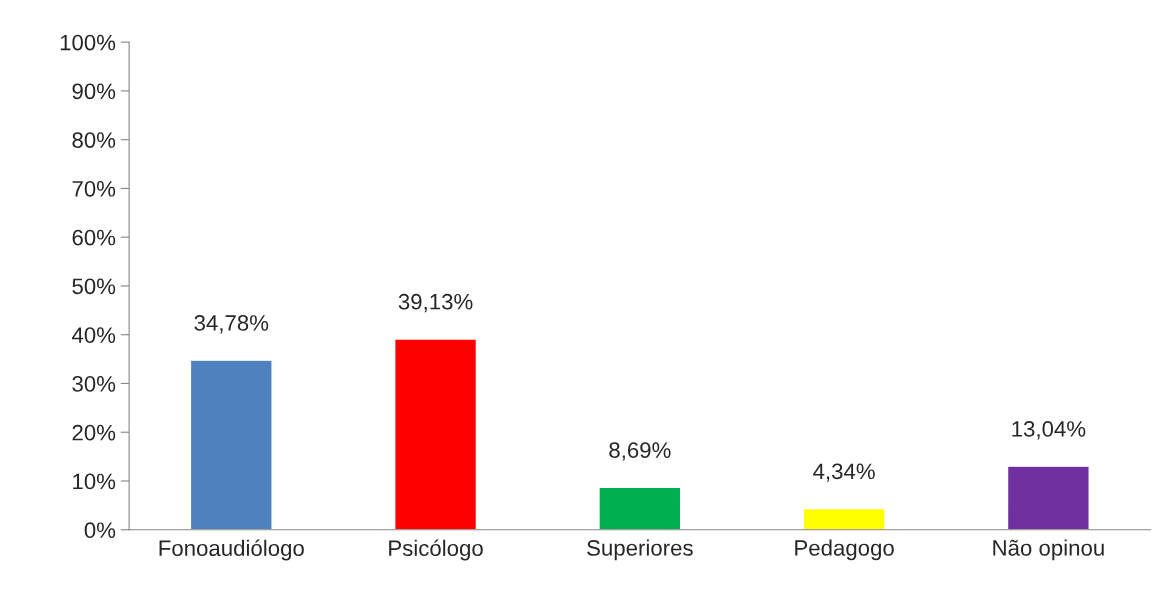  Describe the element at coordinates (1048, 550) in the screenshot. I see `x-tick-label: Não opinou` at that location.